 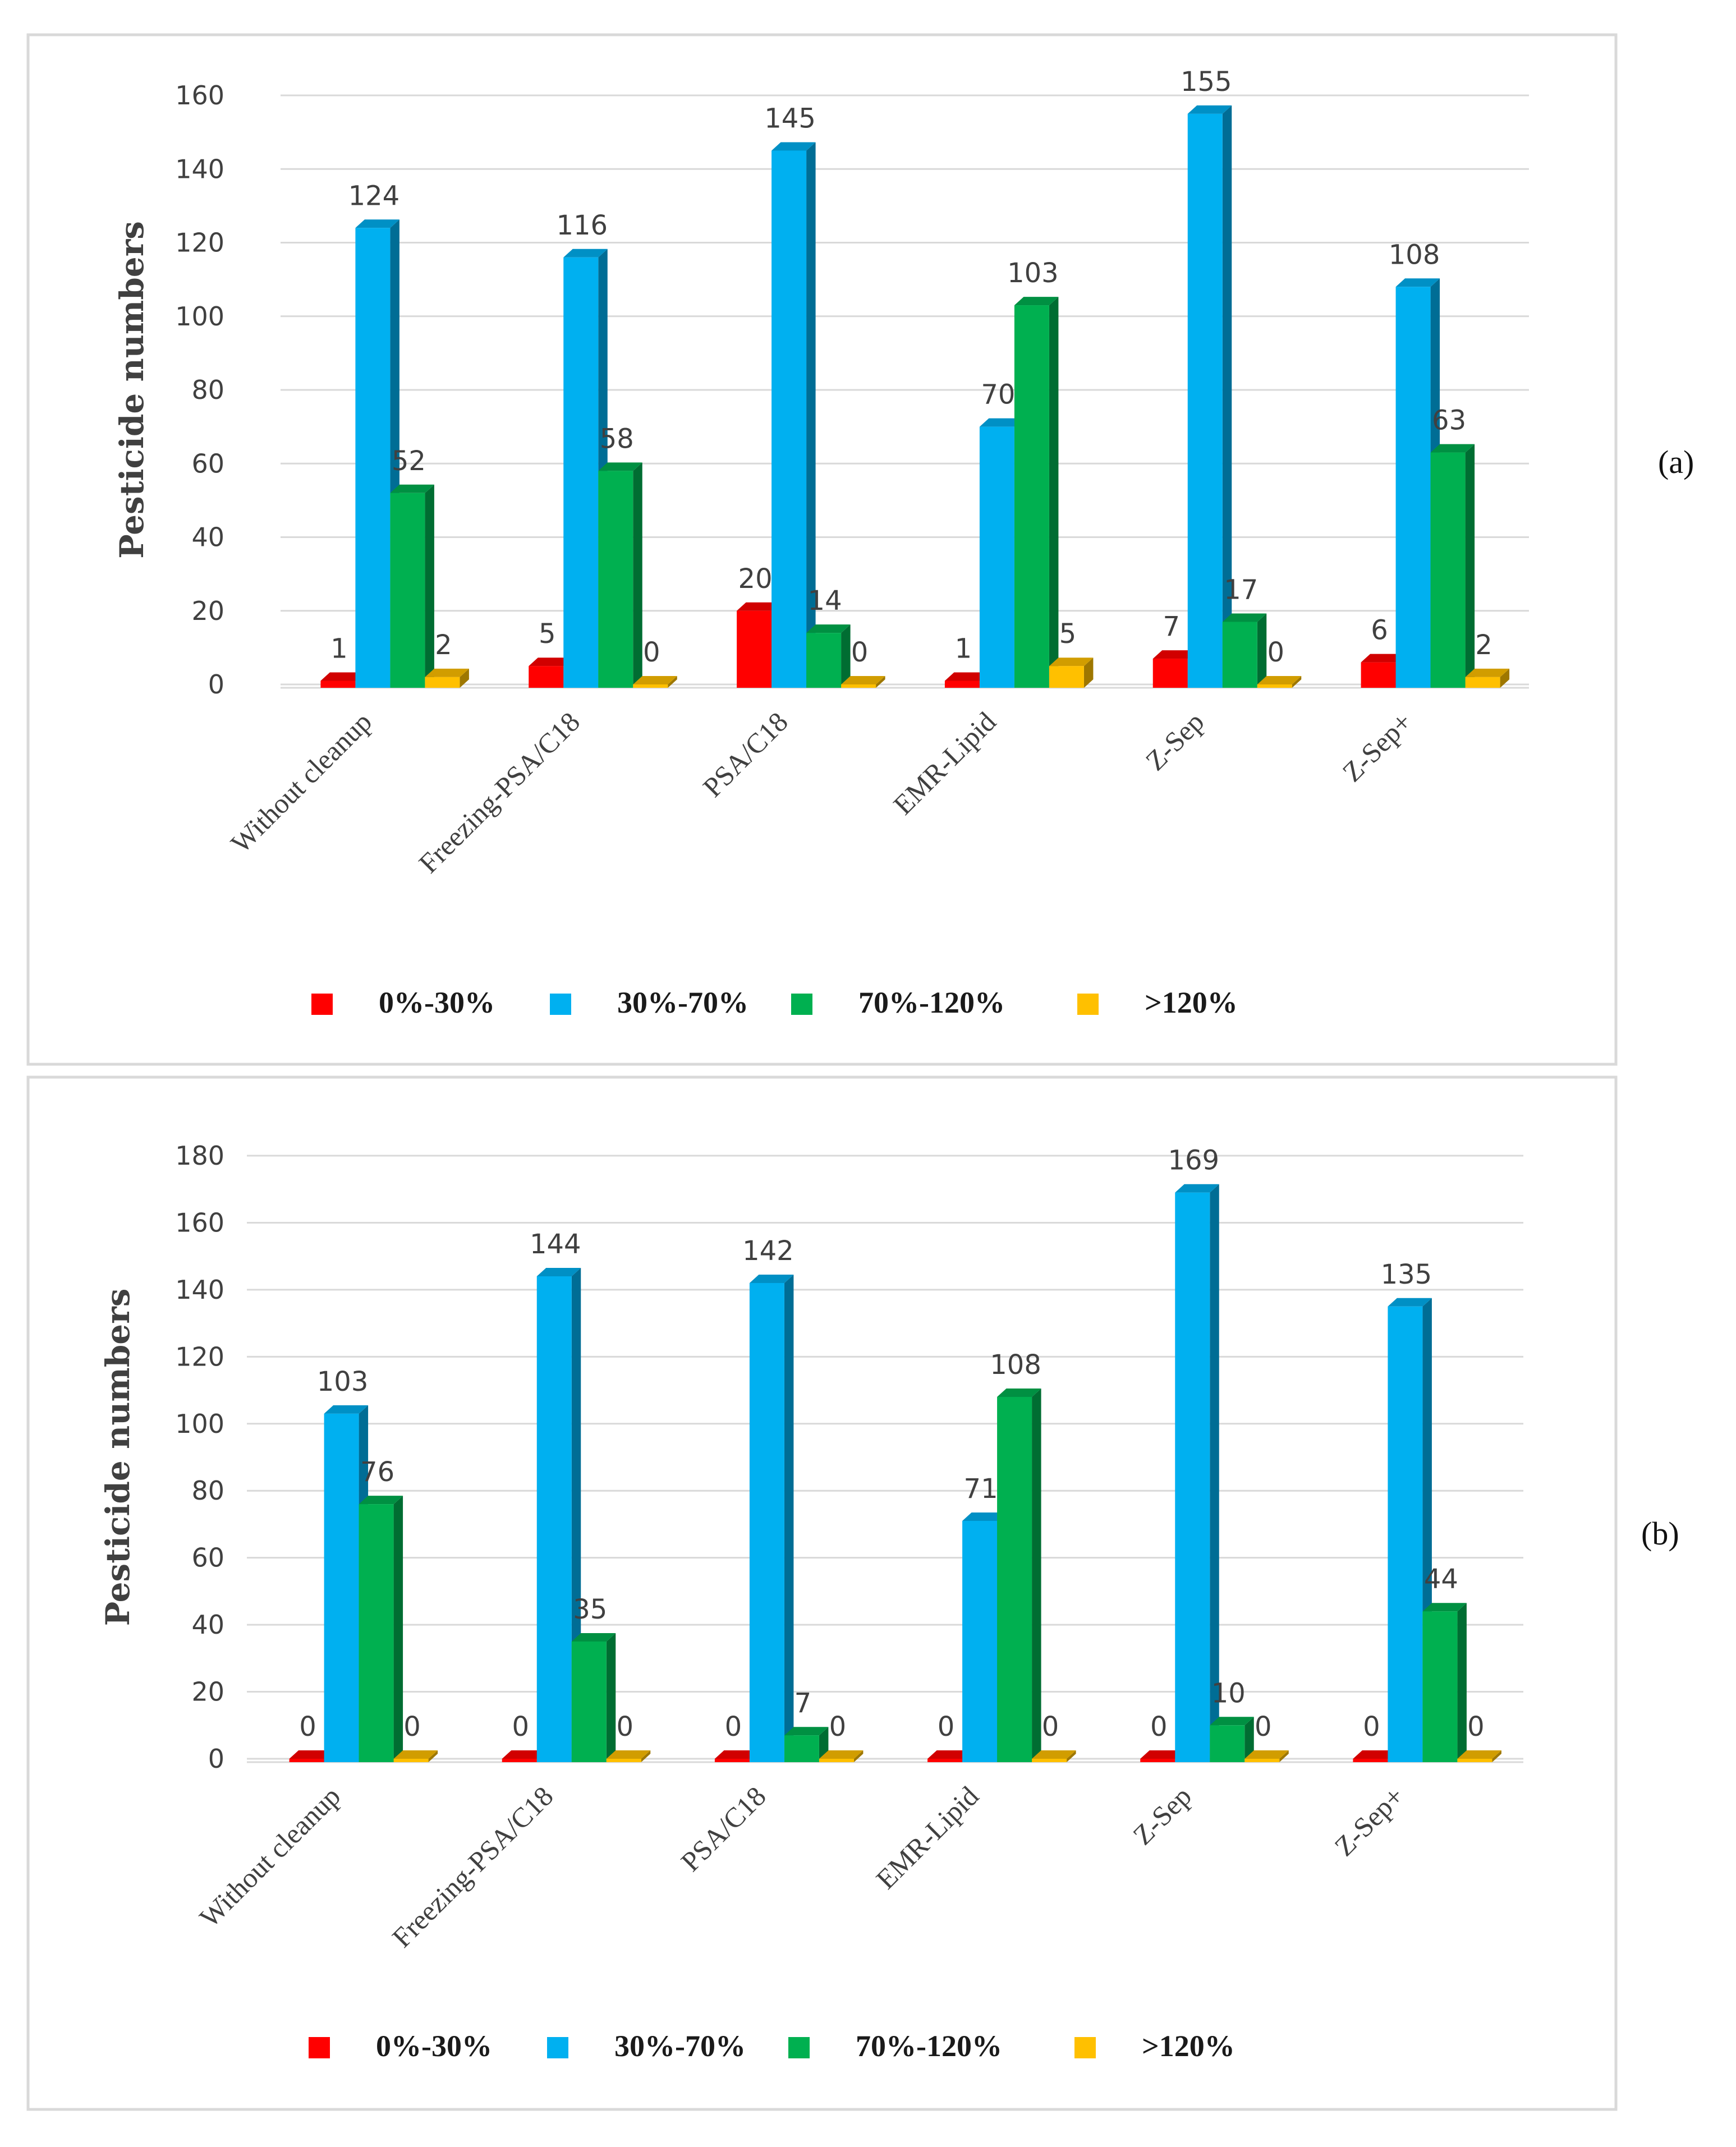 What do you see at coordinates (1188, 2046) in the screenshot?
I see `legend-label: >120%` at bounding box center [1188, 2046].